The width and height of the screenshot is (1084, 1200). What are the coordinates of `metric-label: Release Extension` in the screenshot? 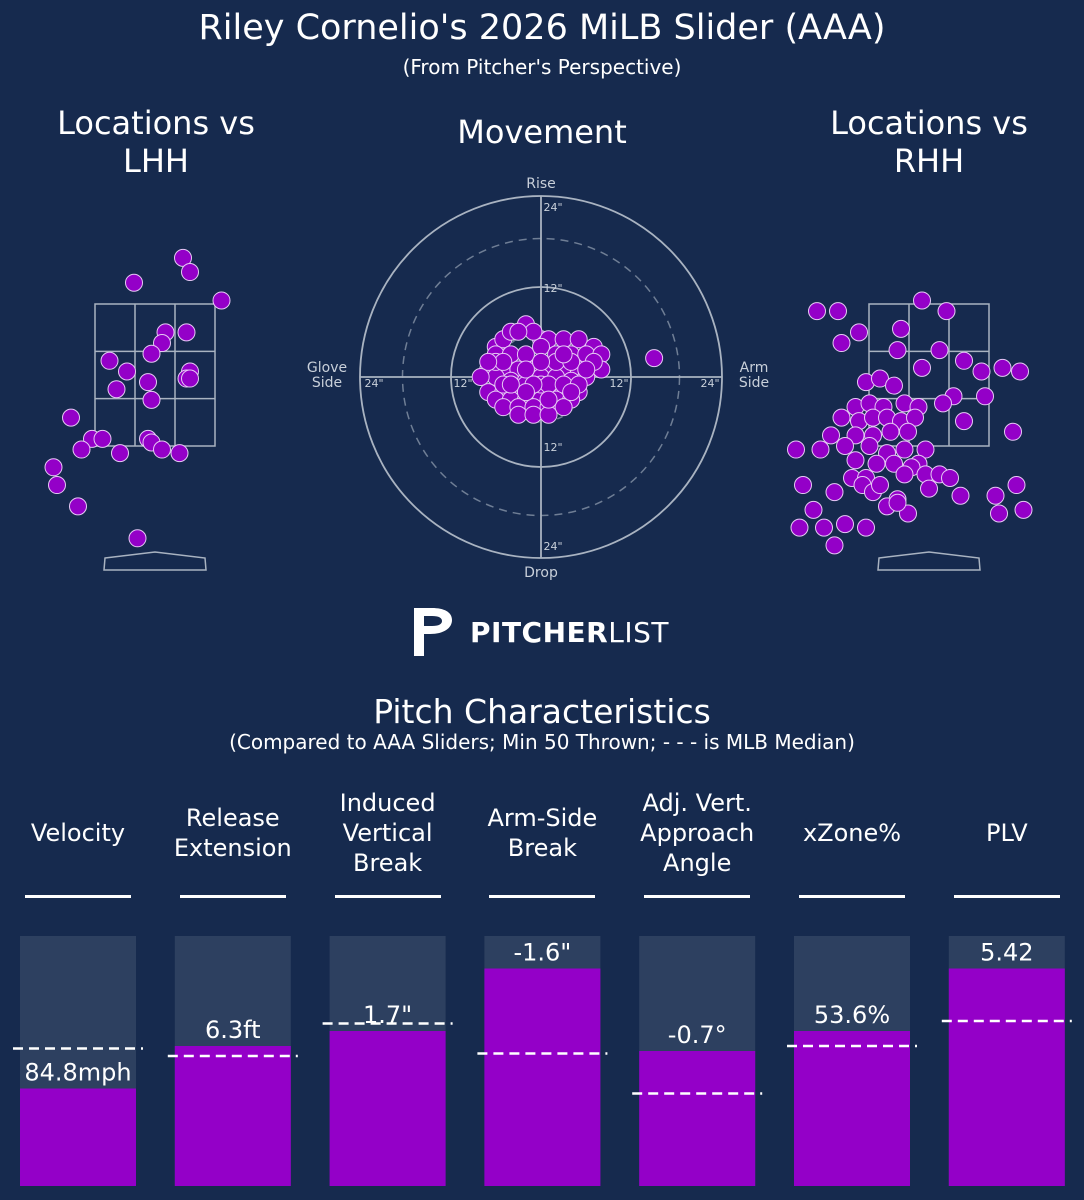 It's located at (232, 833).